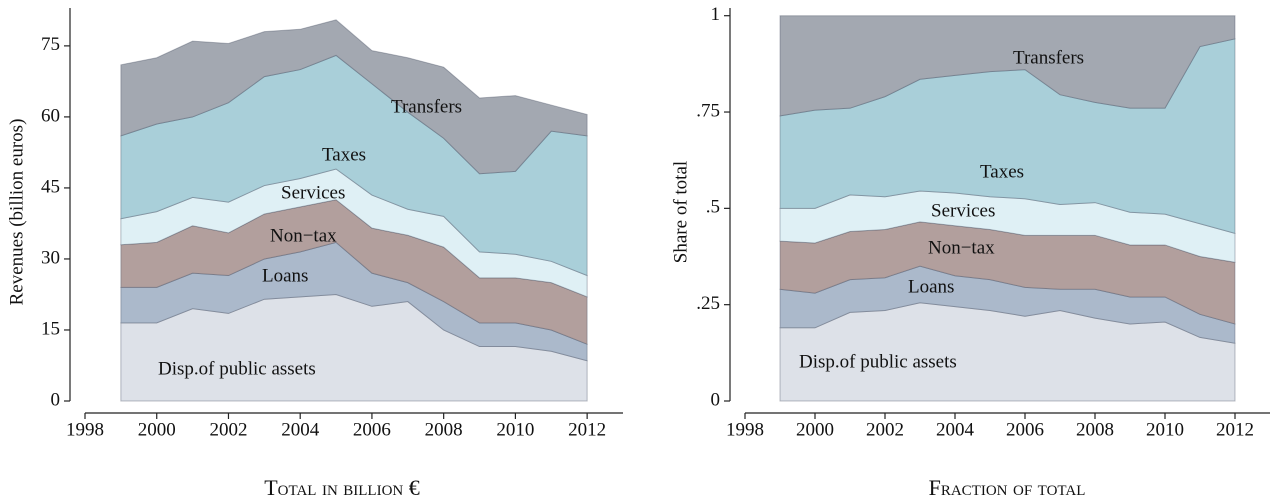  What do you see at coordinates (50, 115) in the screenshot?
I see `y-tick-label: 60` at bounding box center [50, 115].